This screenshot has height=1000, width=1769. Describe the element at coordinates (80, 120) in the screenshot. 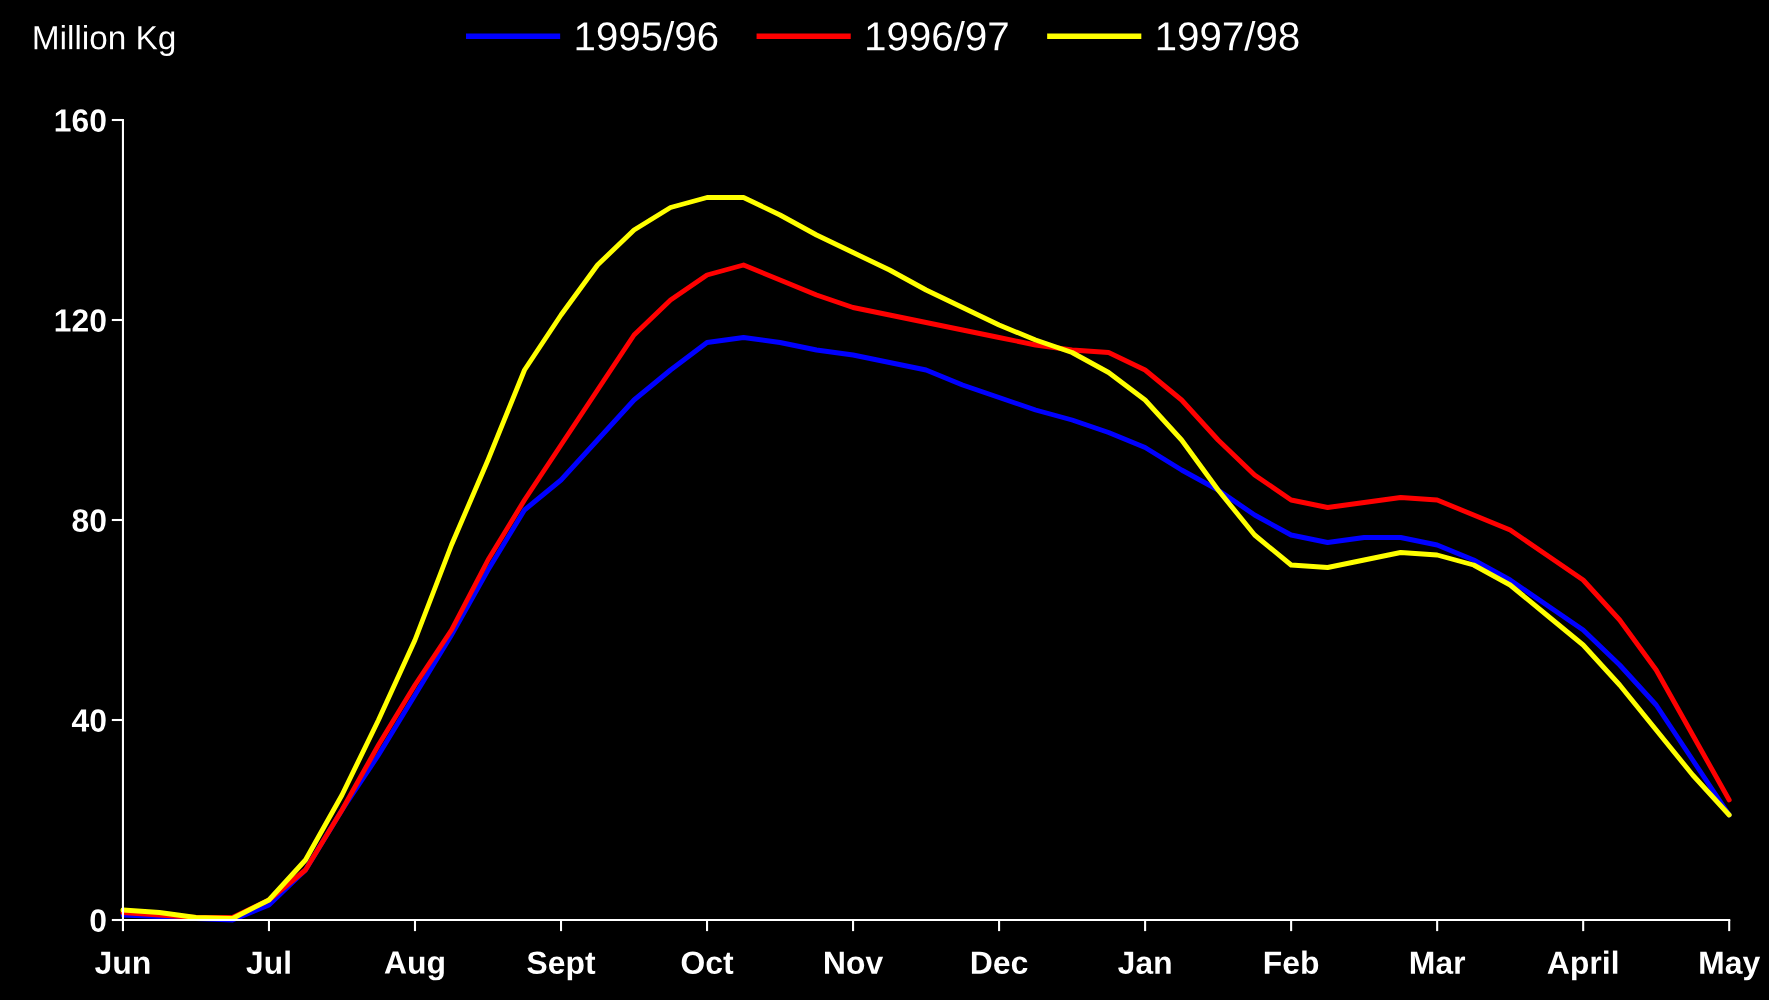

I see `y-tick-label: 160` at that location.